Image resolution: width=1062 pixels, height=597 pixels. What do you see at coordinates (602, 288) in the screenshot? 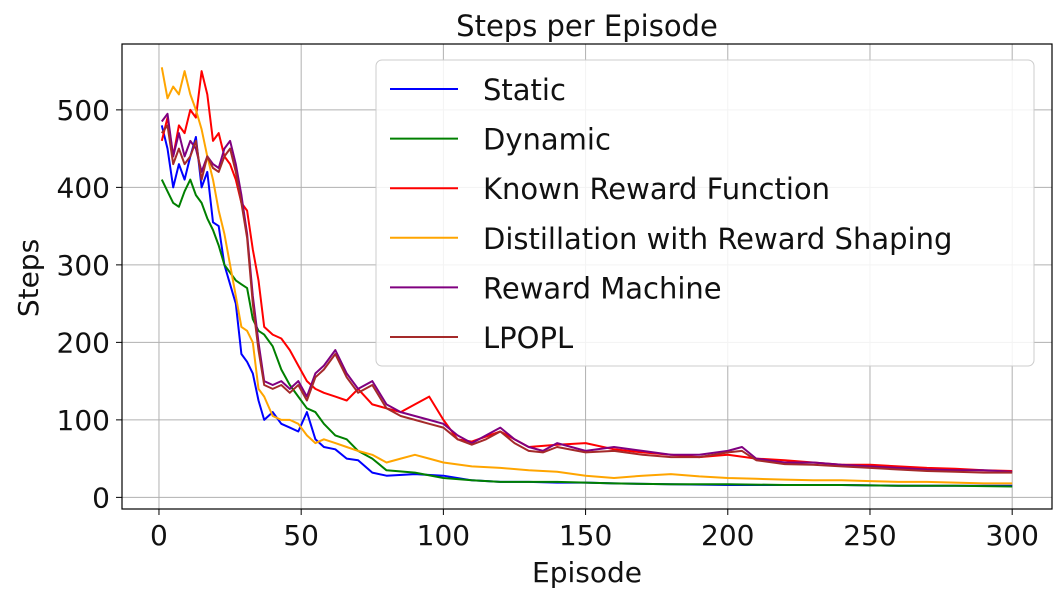
I see `legend-label: Reward Machine` at bounding box center [602, 288].